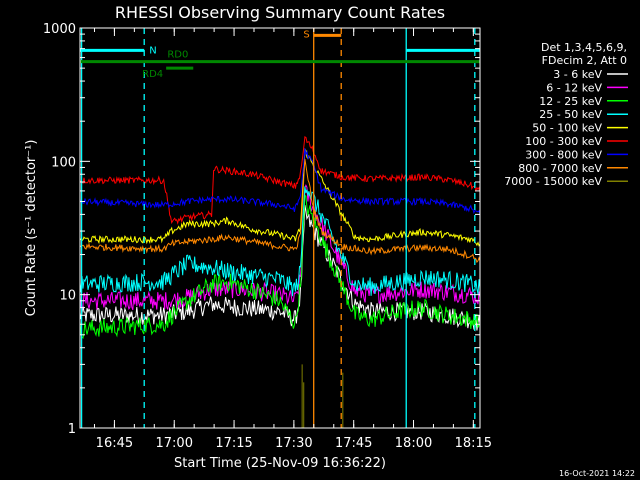  Describe the element at coordinates (563, 154) in the screenshot. I see `legend-label: 300 - 800 keV` at that location.